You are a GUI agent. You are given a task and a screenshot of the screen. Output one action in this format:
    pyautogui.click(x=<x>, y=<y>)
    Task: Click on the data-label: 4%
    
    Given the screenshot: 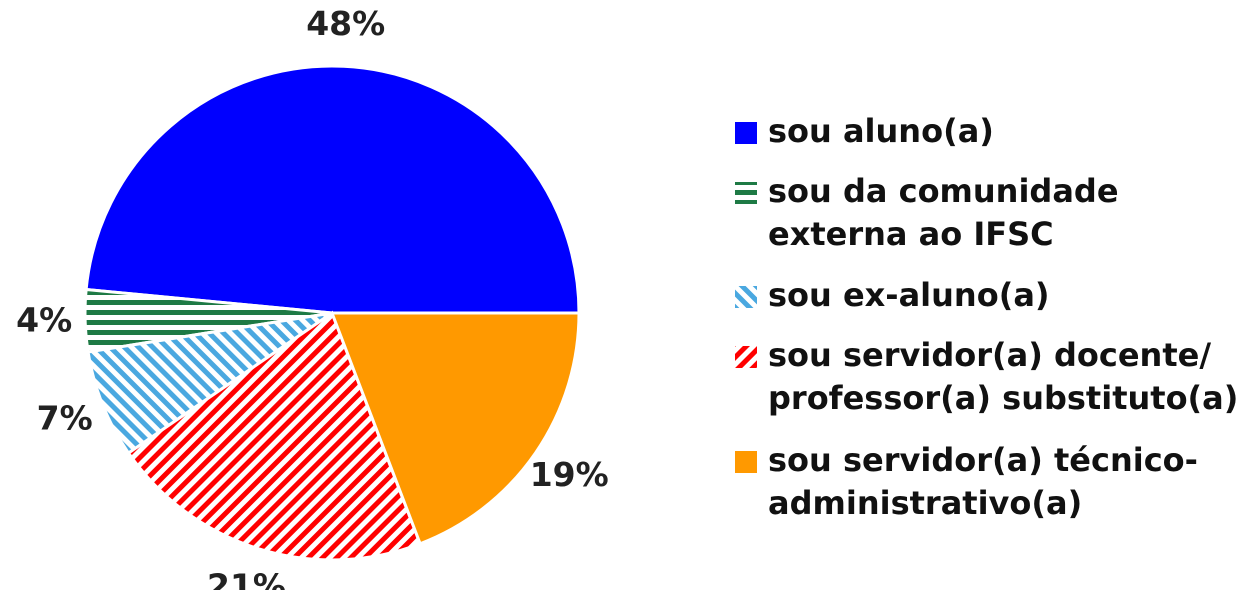 What is the action you would take?
    pyautogui.click(x=44, y=320)
    